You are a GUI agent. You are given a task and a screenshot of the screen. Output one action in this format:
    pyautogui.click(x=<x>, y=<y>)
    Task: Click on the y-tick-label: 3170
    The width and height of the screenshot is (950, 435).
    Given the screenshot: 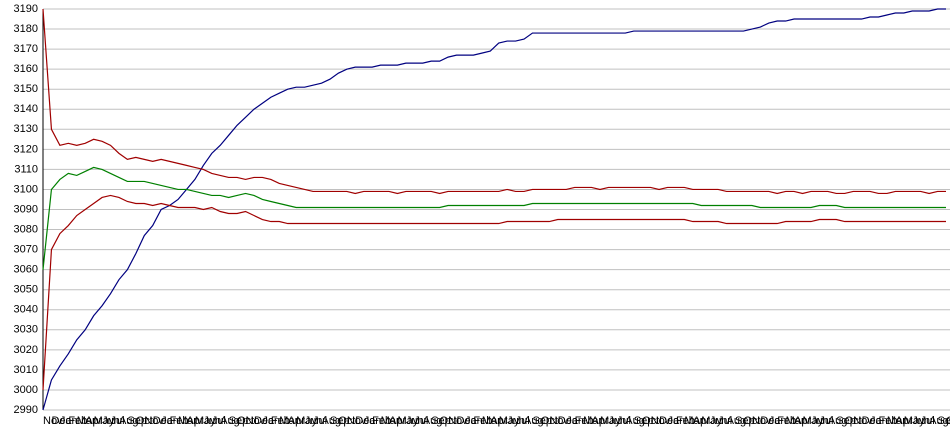 What is the action you would take?
    pyautogui.click(x=26, y=49)
    